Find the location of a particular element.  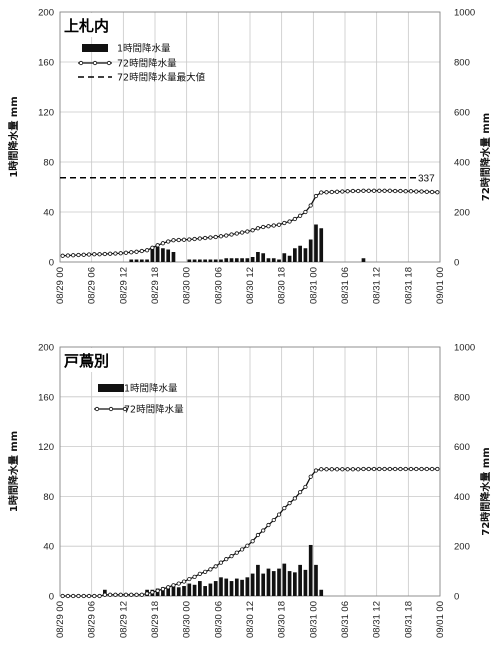

legend-label: 1時間降水量 is located at coordinates (151, 389).